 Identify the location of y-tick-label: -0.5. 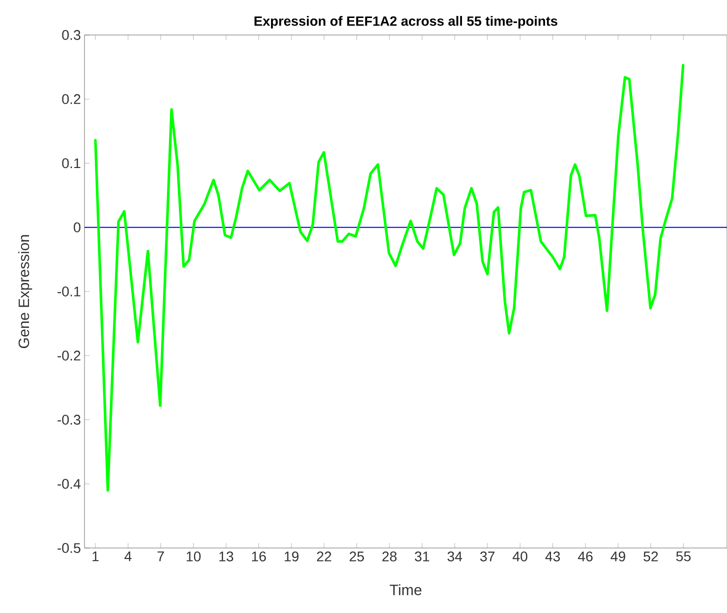
(69, 548).